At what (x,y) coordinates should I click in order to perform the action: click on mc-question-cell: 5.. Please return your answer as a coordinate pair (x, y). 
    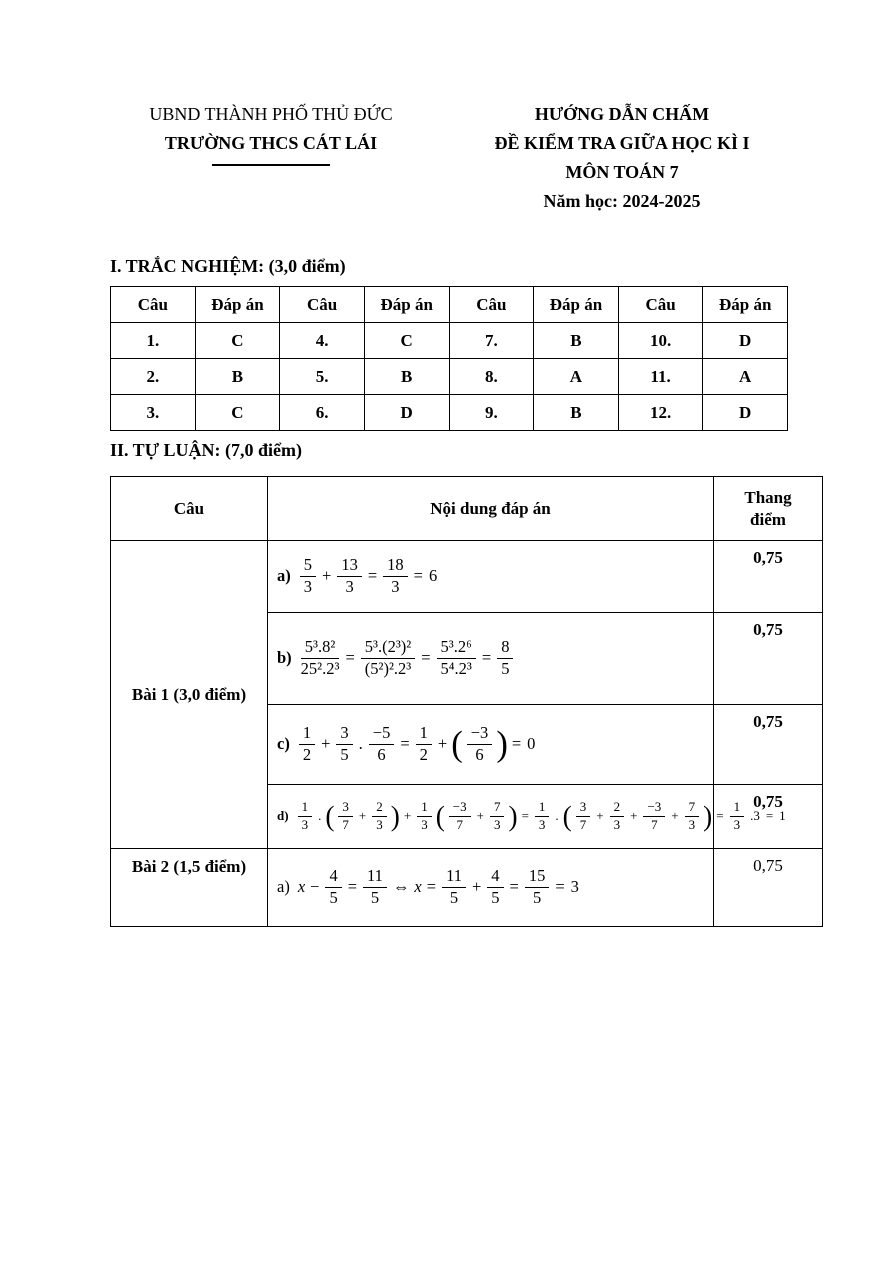
    Looking at the image, I should click on (322, 376).